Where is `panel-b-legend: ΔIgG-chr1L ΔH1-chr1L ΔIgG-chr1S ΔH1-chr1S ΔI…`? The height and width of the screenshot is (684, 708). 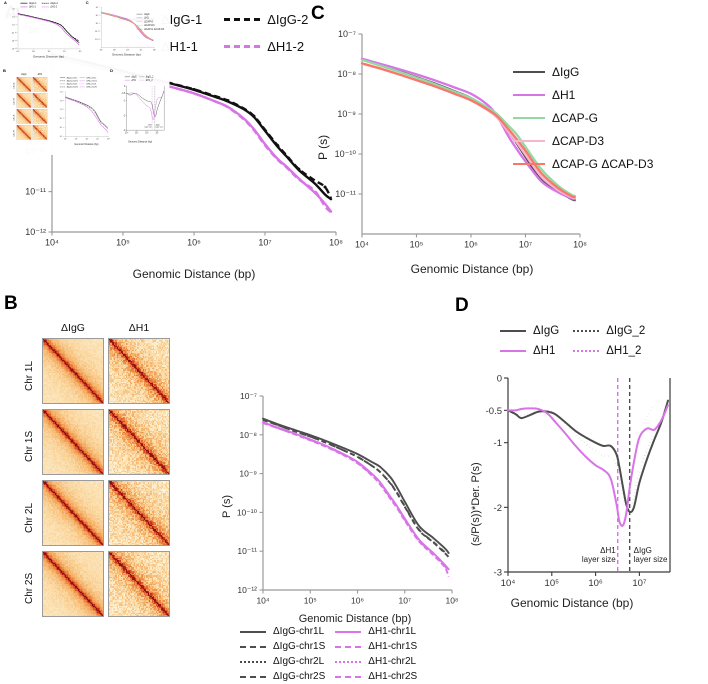 panel-b-legend: ΔIgG-chr1L ΔH1-chr1L ΔIgG-chr1S ΔH1-chr1S ΔI… is located at coordinates (328, 654).